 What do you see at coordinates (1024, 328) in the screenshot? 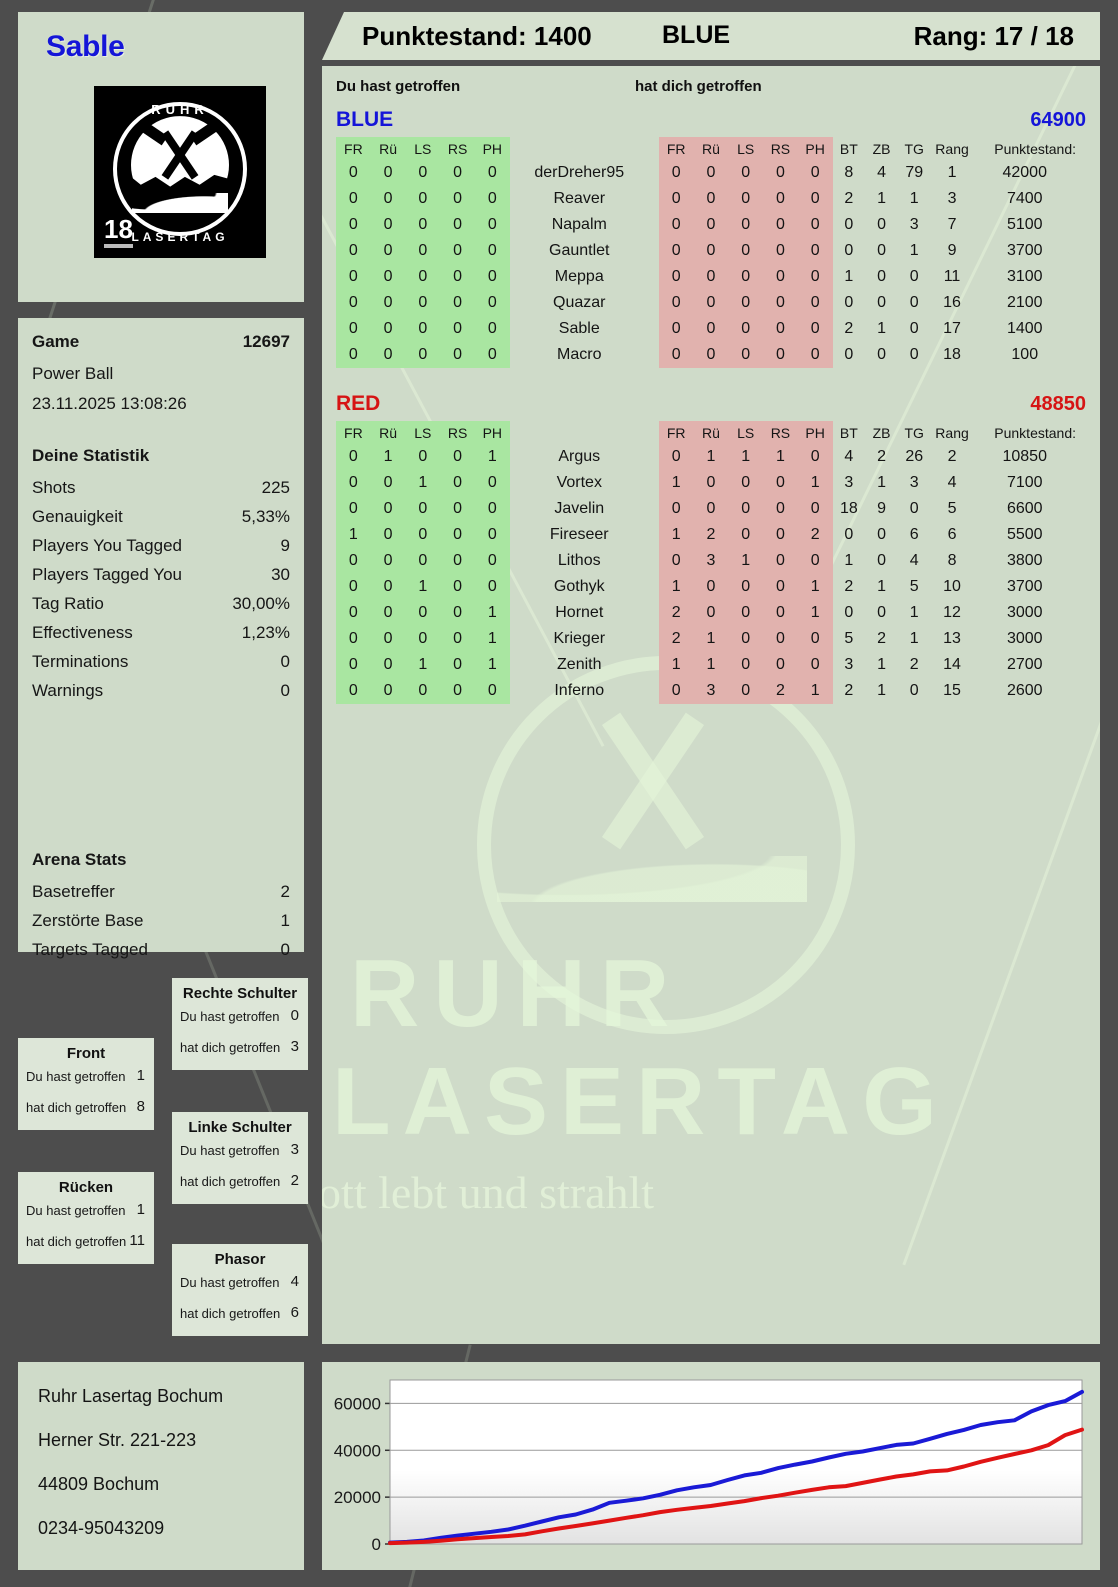
I see `points-cell: 1400` at bounding box center [1024, 328].